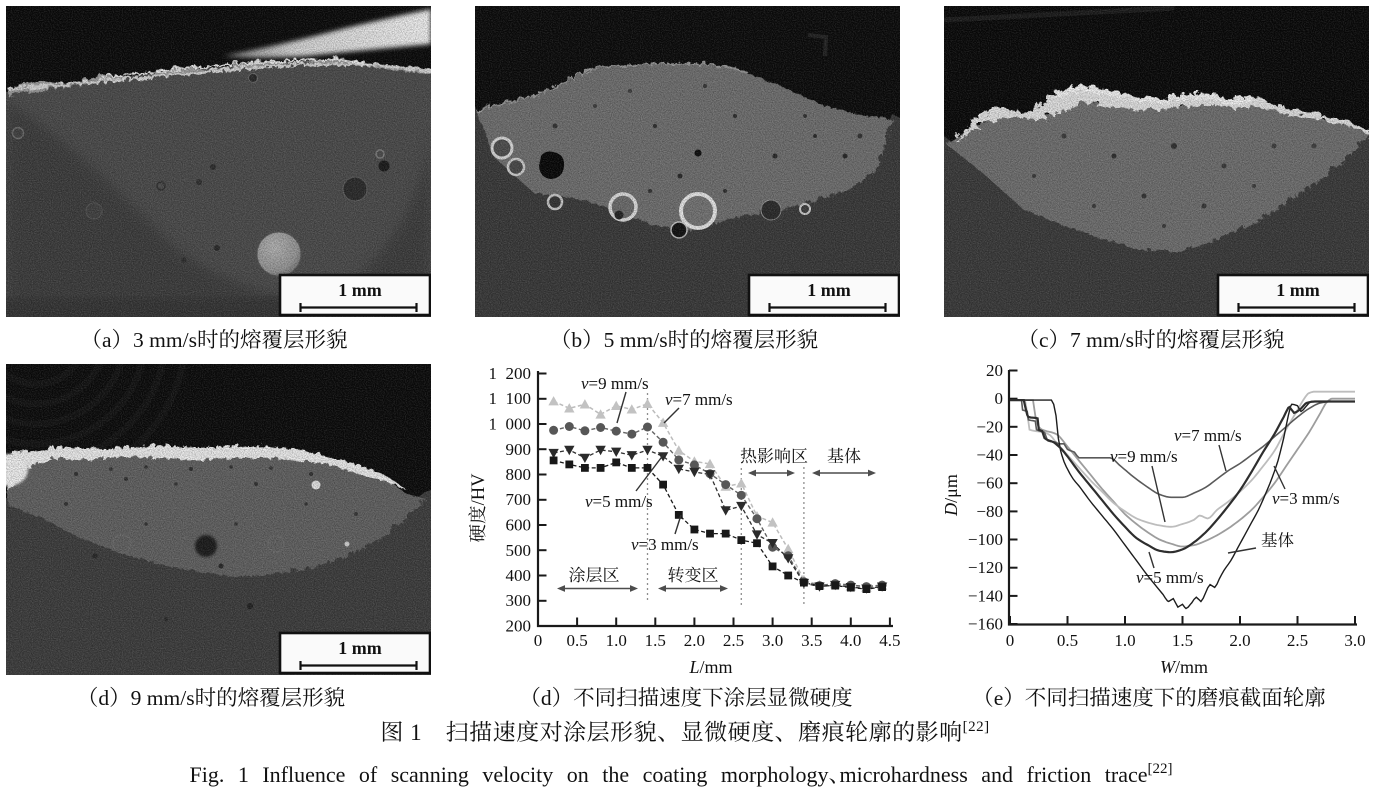 The width and height of the screenshot is (1377, 802). What do you see at coordinates (951, 495) in the screenshot?
I see `svg-text: D/μm` at bounding box center [951, 495].